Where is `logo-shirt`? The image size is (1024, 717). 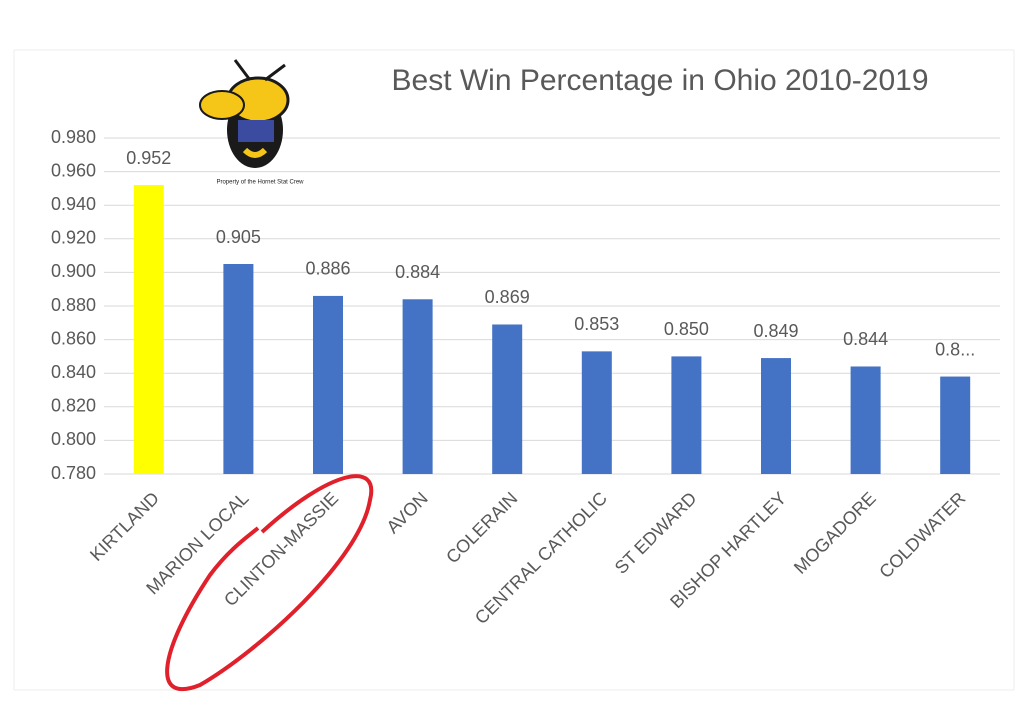 logo-shirt is located at coordinates (256, 131).